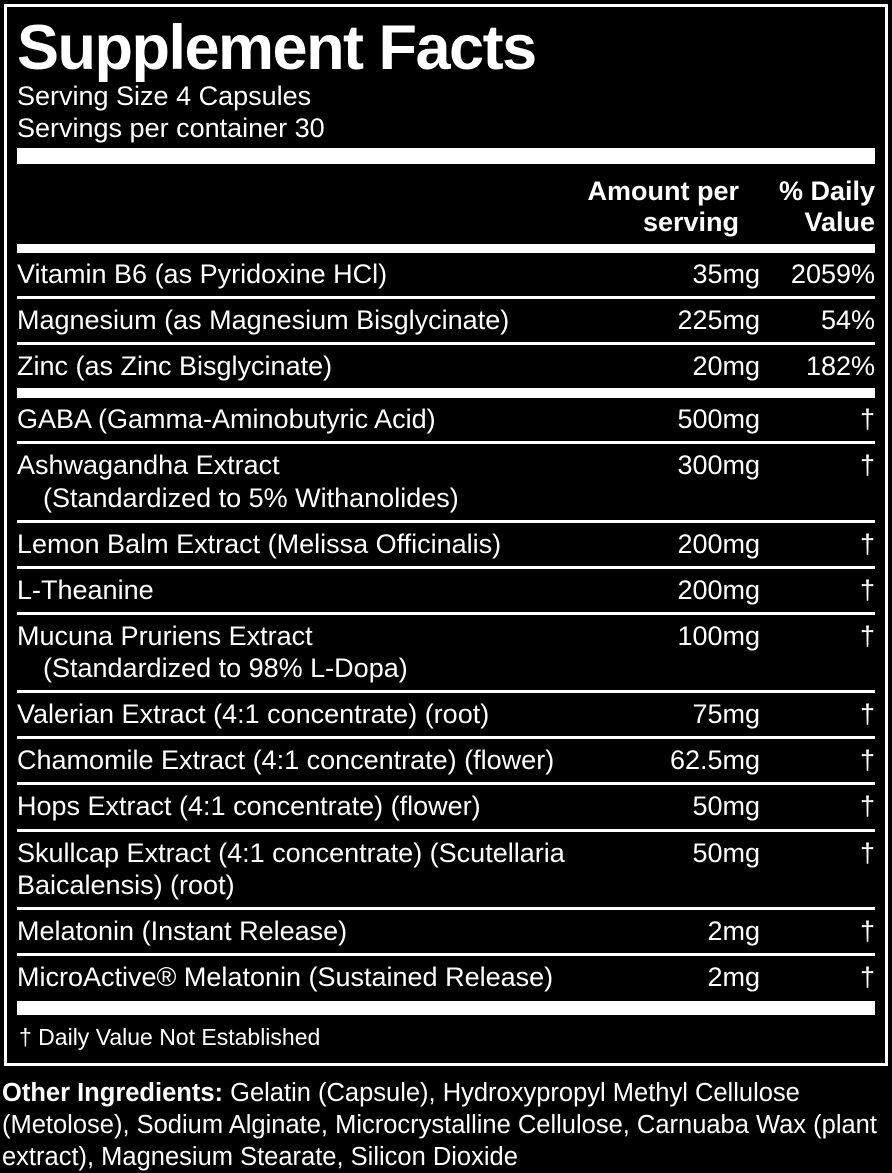 The height and width of the screenshot is (1173, 892). What do you see at coordinates (446, 393) in the screenshot?
I see `section-divider` at bounding box center [446, 393].